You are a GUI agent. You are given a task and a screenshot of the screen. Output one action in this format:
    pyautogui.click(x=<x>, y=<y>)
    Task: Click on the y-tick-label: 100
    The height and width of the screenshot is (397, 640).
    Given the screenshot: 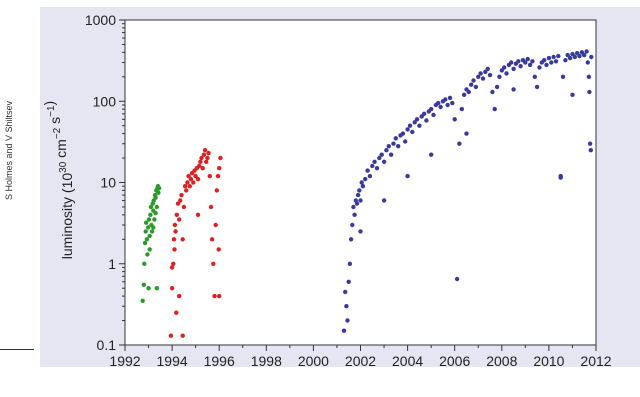 What is the action you would take?
    pyautogui.click(x=105, y=101)
    